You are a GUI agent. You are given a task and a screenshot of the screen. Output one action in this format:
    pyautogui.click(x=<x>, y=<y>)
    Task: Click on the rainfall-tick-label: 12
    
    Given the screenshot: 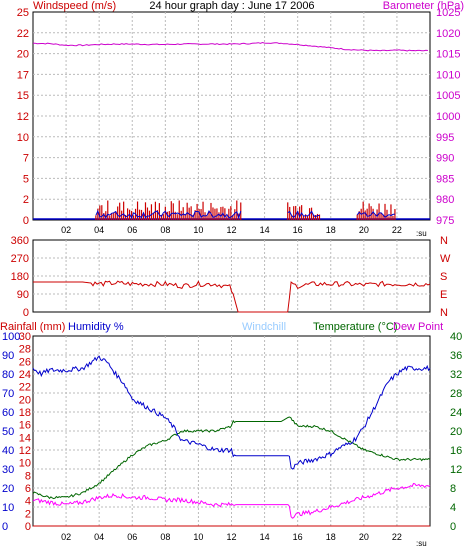 What is the action you would take?
    pyautogui.click(x=25, y=451)
    